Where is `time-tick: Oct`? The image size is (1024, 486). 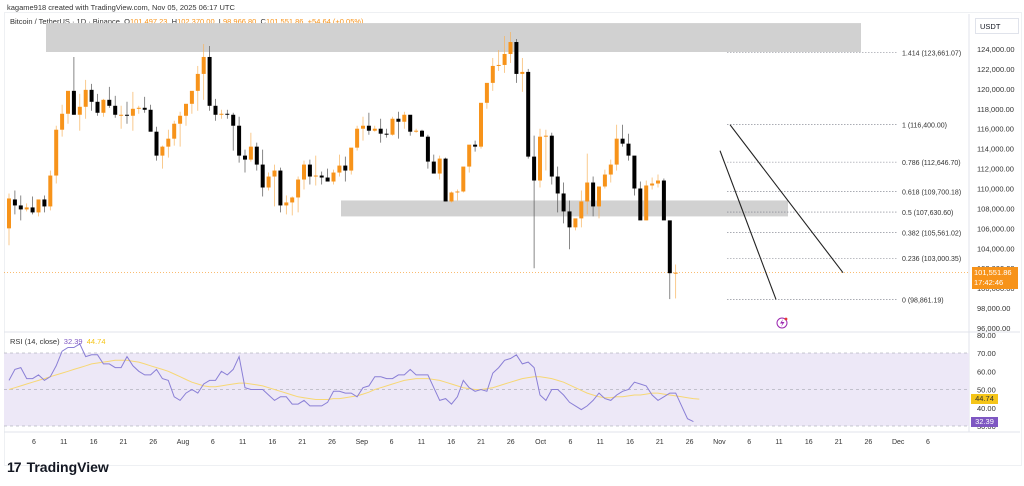
time-tick: Oct is located at coordinates (540, 442).